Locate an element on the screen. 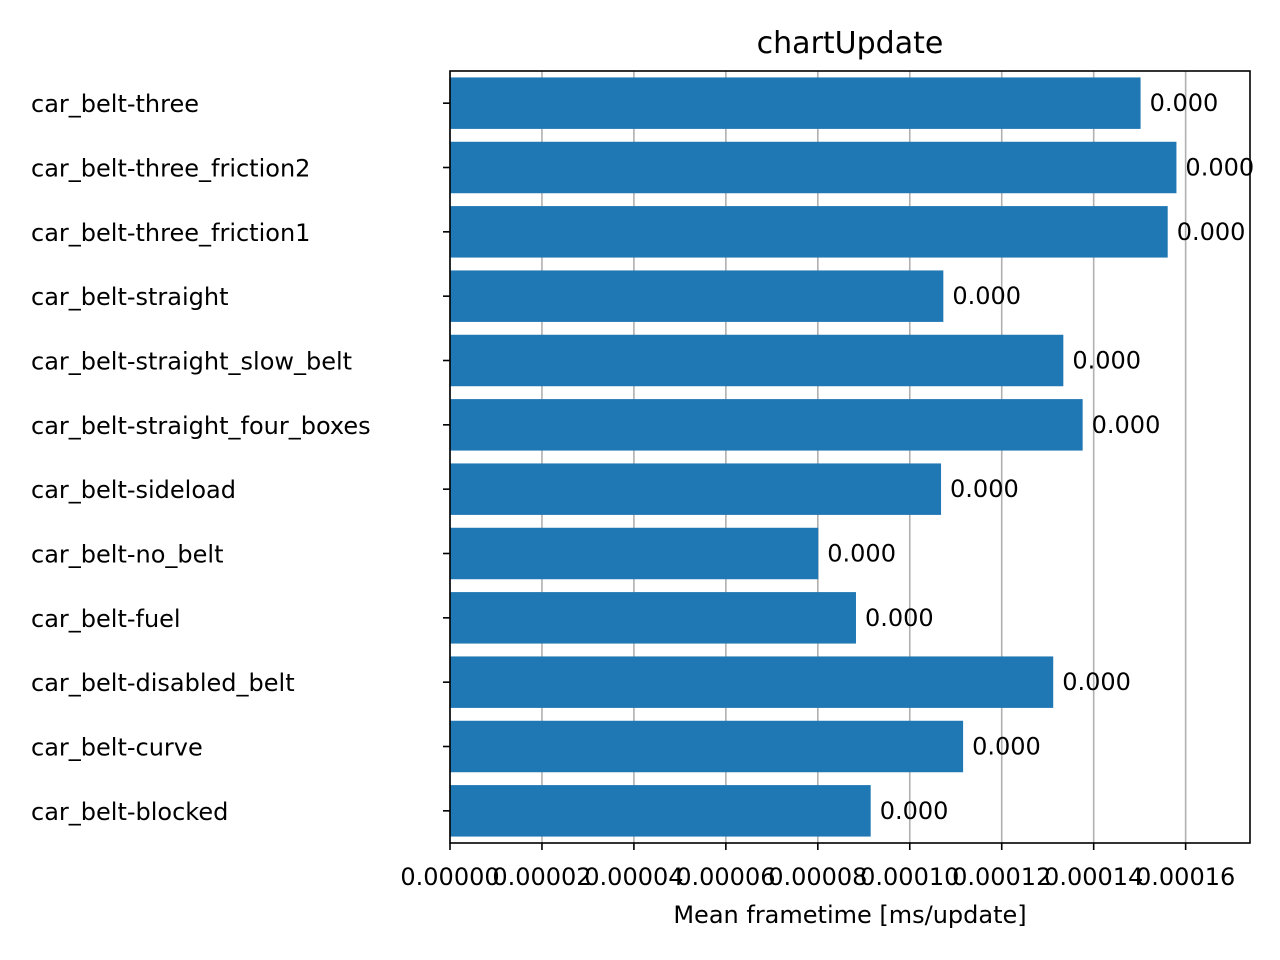 The width and height of the screenshot is (1280, 960). x-tick-label: 0.00016 is located at coordinates (1185, 877).